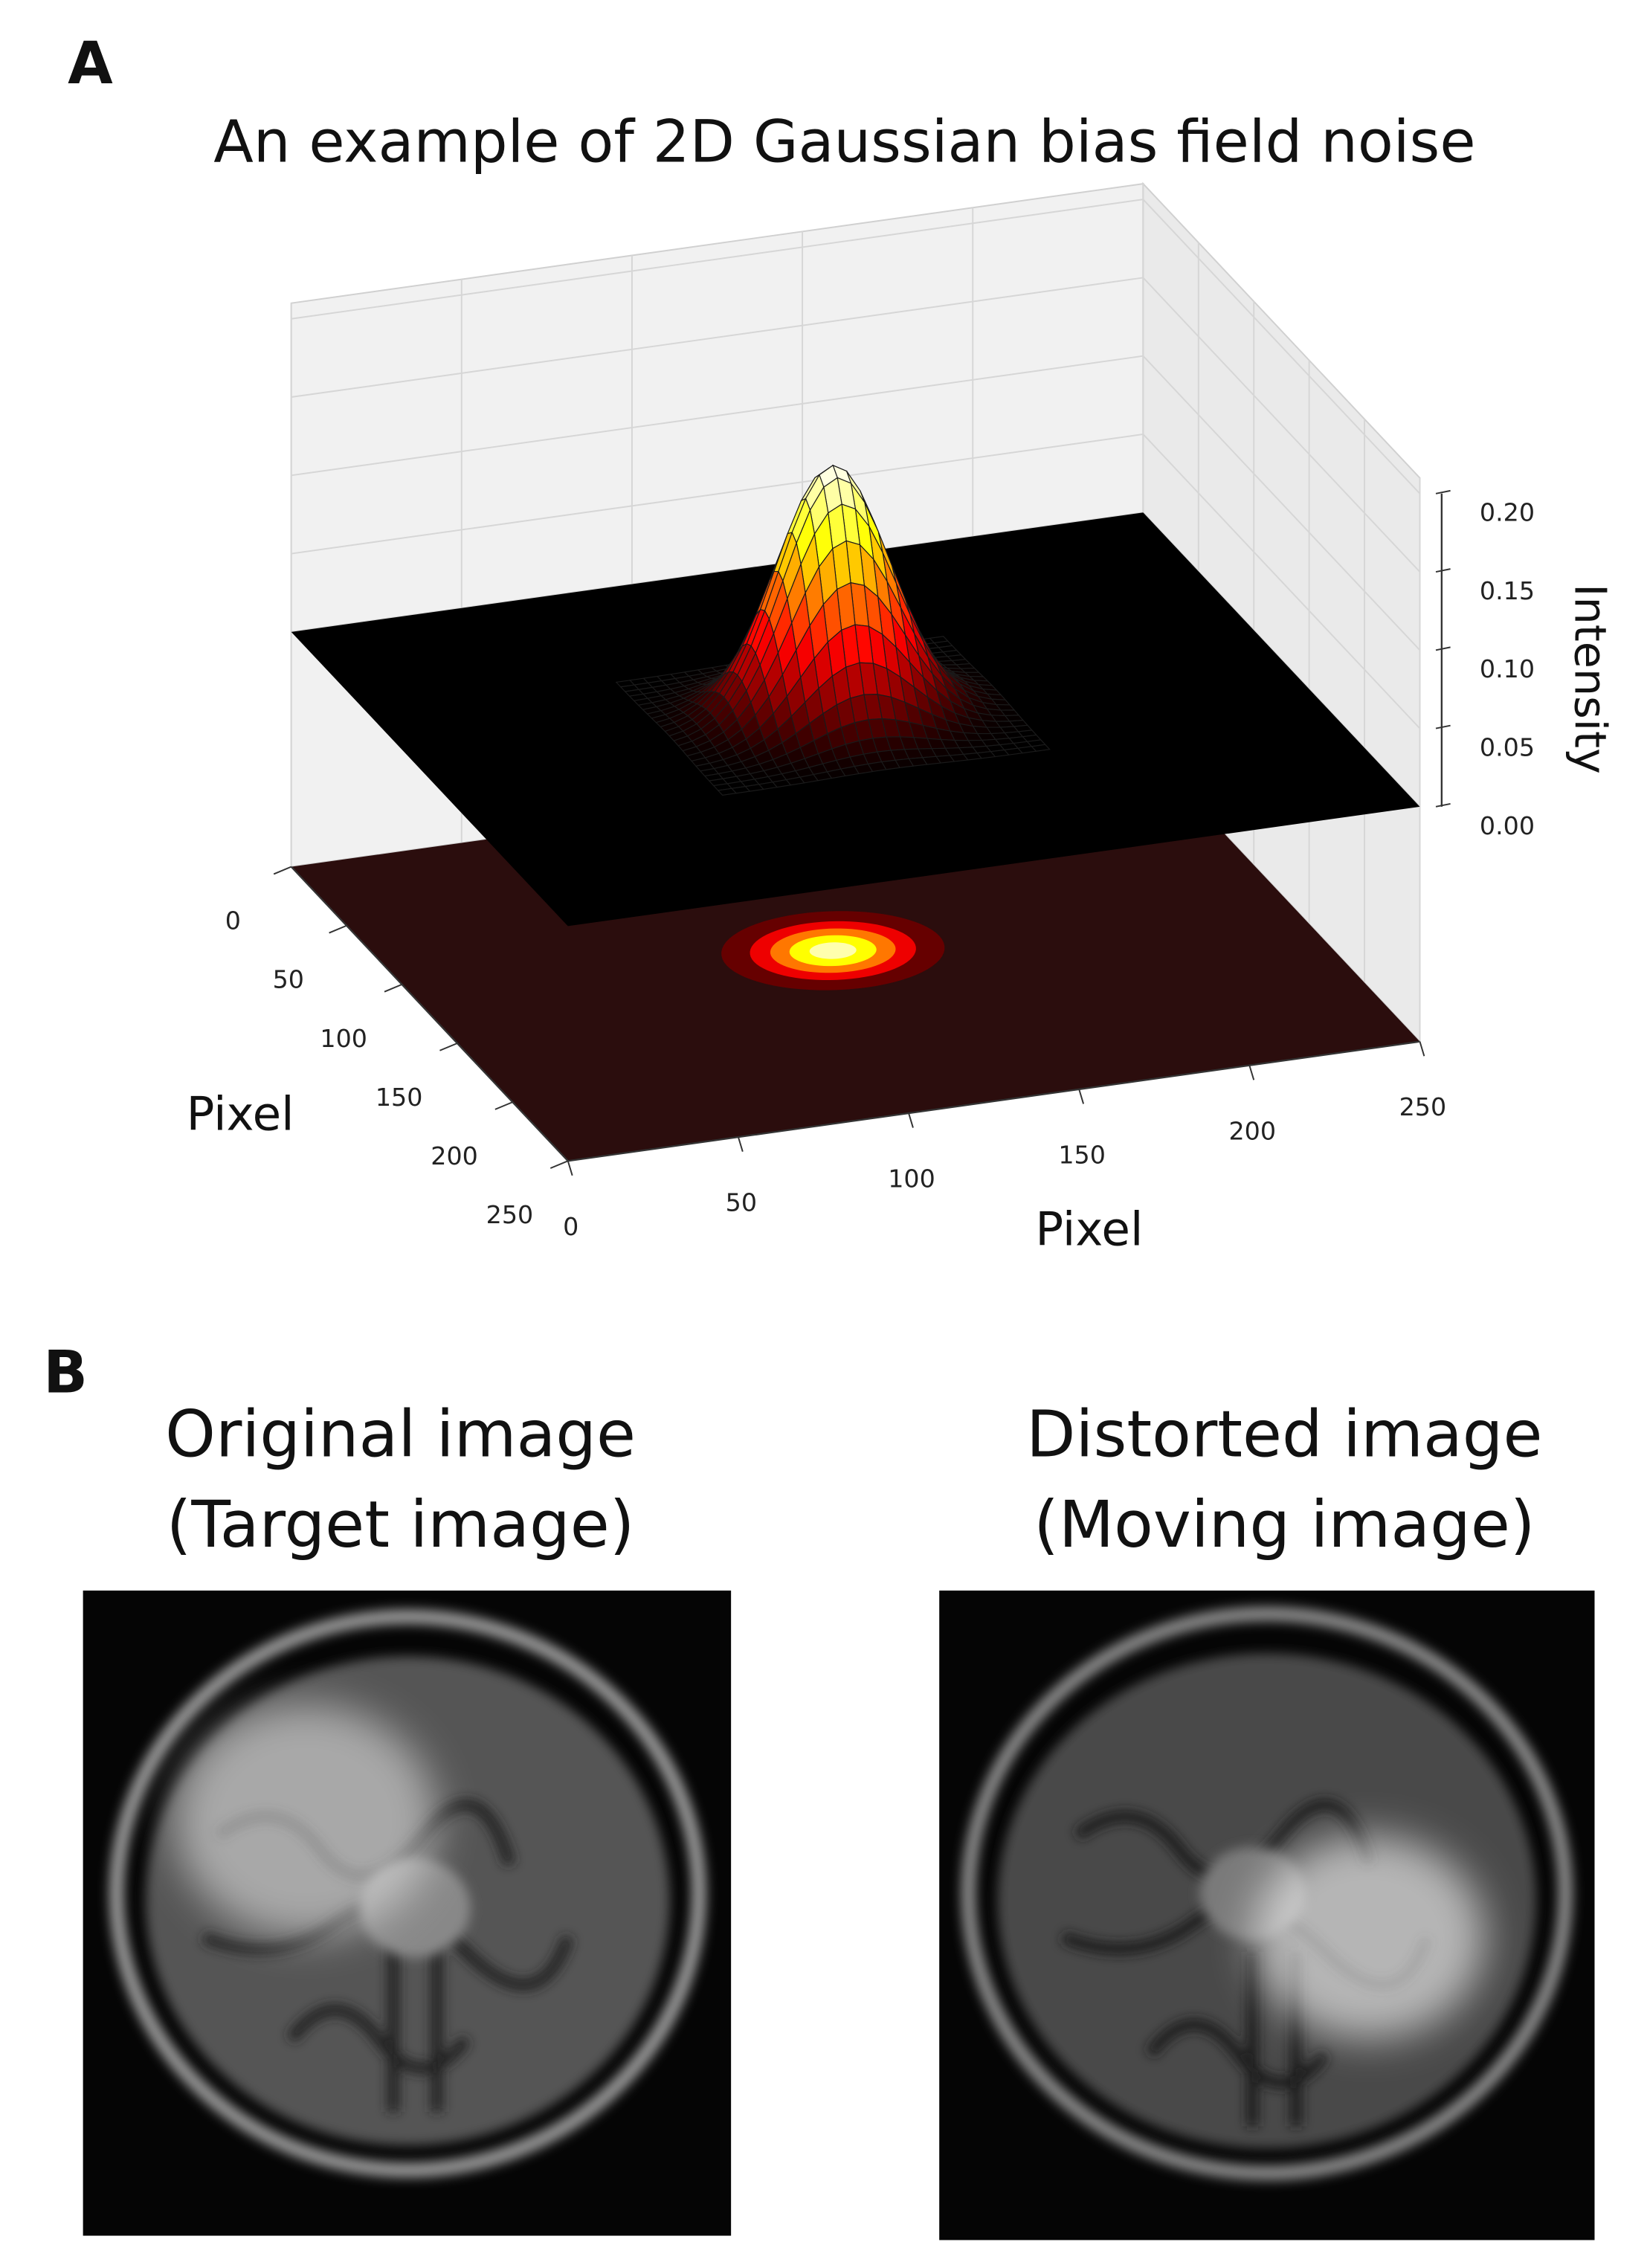 This screenshot has width=1647, height=2268. What do you see at coordinates (65, 1373) in the screenshot?
I see `panel-label: B` at bounding box center [65, 1373].